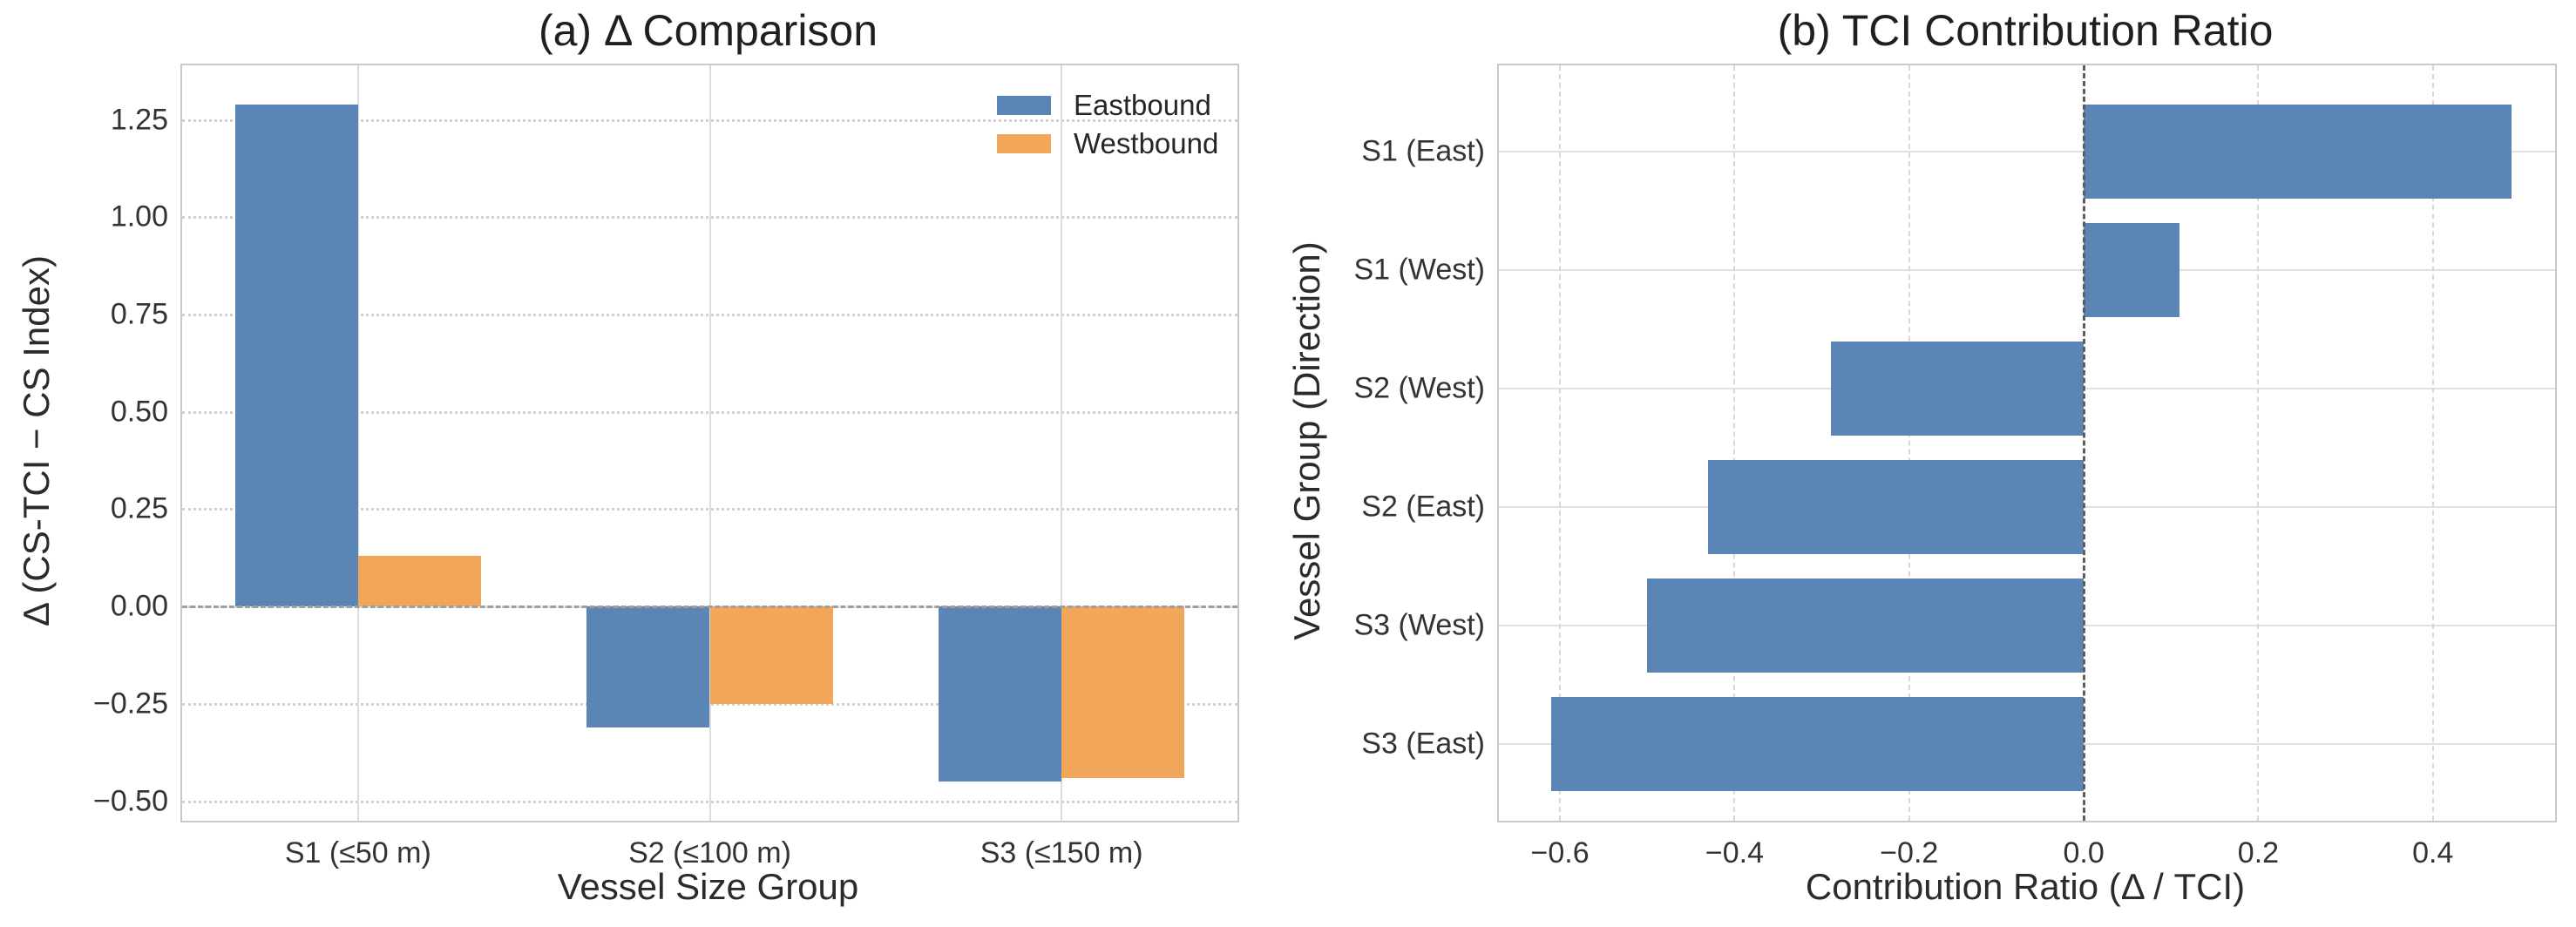  I want to click on x-category-label: S2 (≤100 m), so click(710, 852).